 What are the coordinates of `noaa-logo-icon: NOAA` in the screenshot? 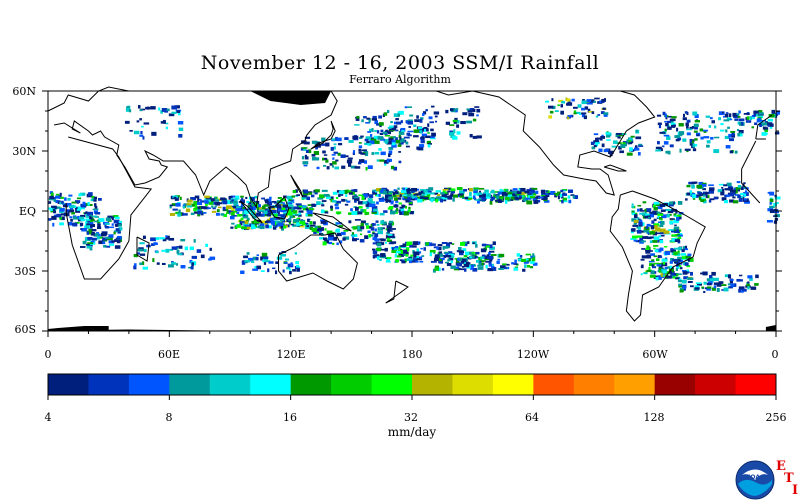 It's located at (755, 480).